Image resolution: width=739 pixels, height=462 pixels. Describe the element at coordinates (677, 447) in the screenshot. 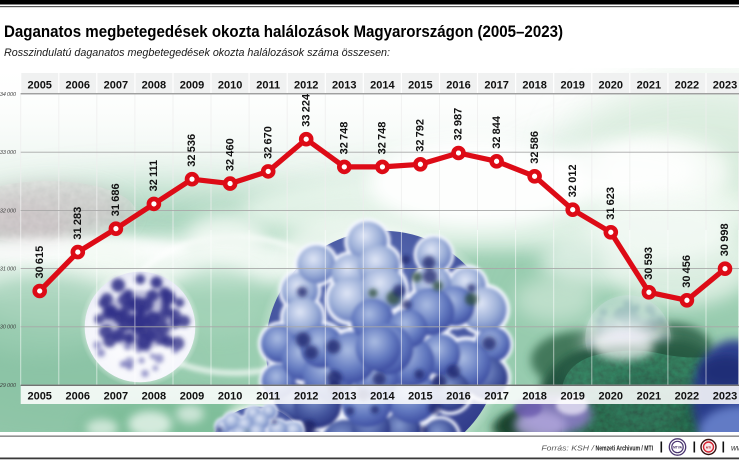

I see `svg-text: MTVA` at that location.